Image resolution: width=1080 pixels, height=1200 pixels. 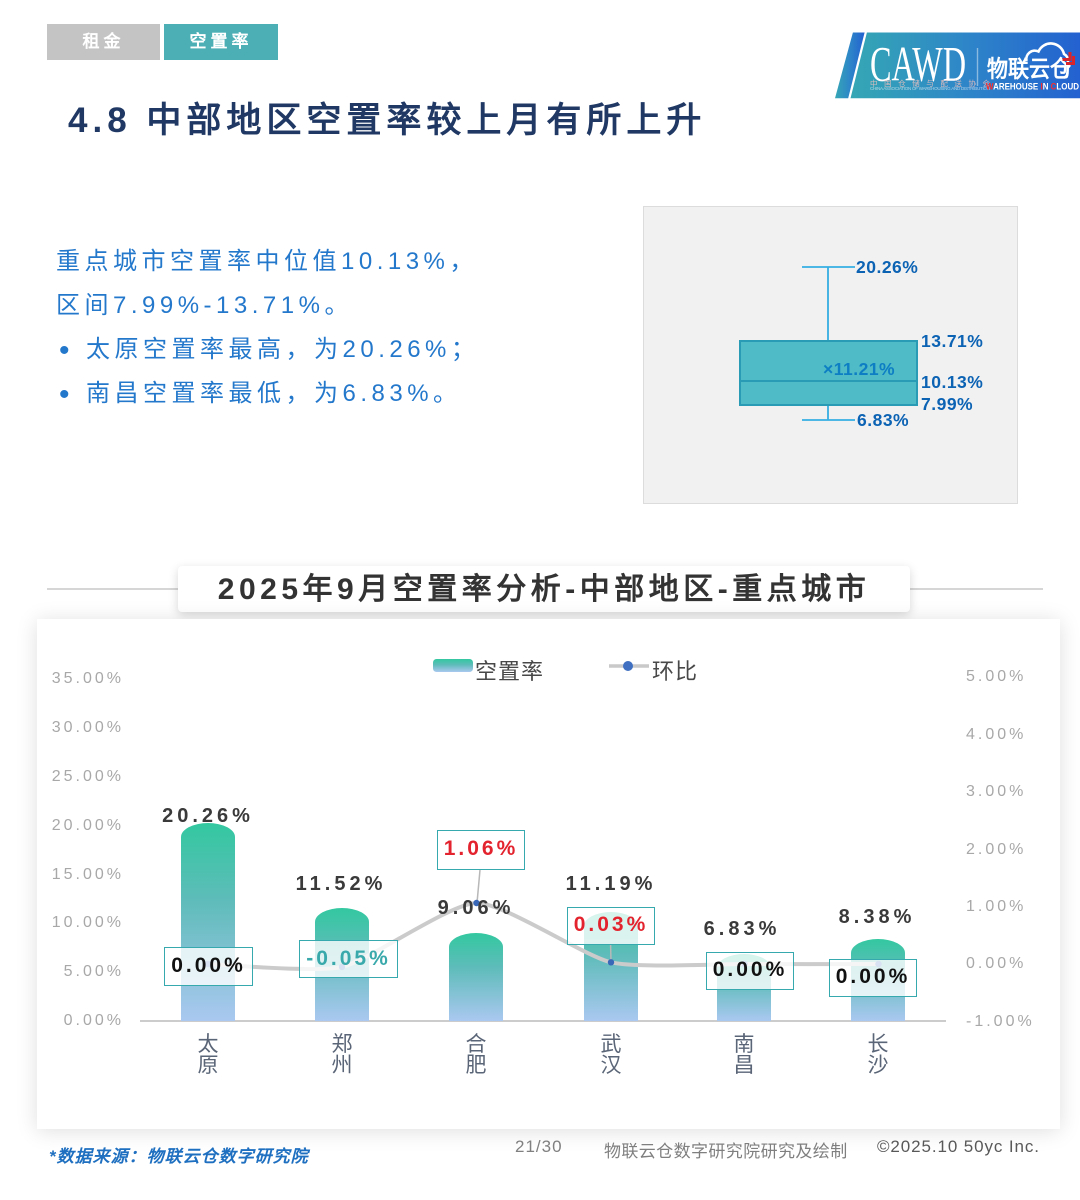 What do you see at coordinates (930, 83) in the screenshot?
I see `svg-text: 中国仓储与配送协会` at bounding box center [930, 83].